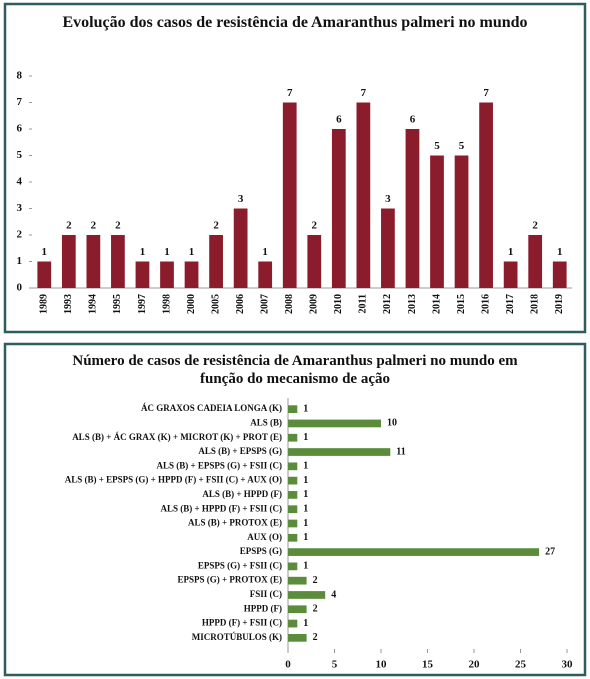 Image resolution: width=590 pixels, height=679 pixels. I want to click on y-tick-label: 7, so click(20, 102).